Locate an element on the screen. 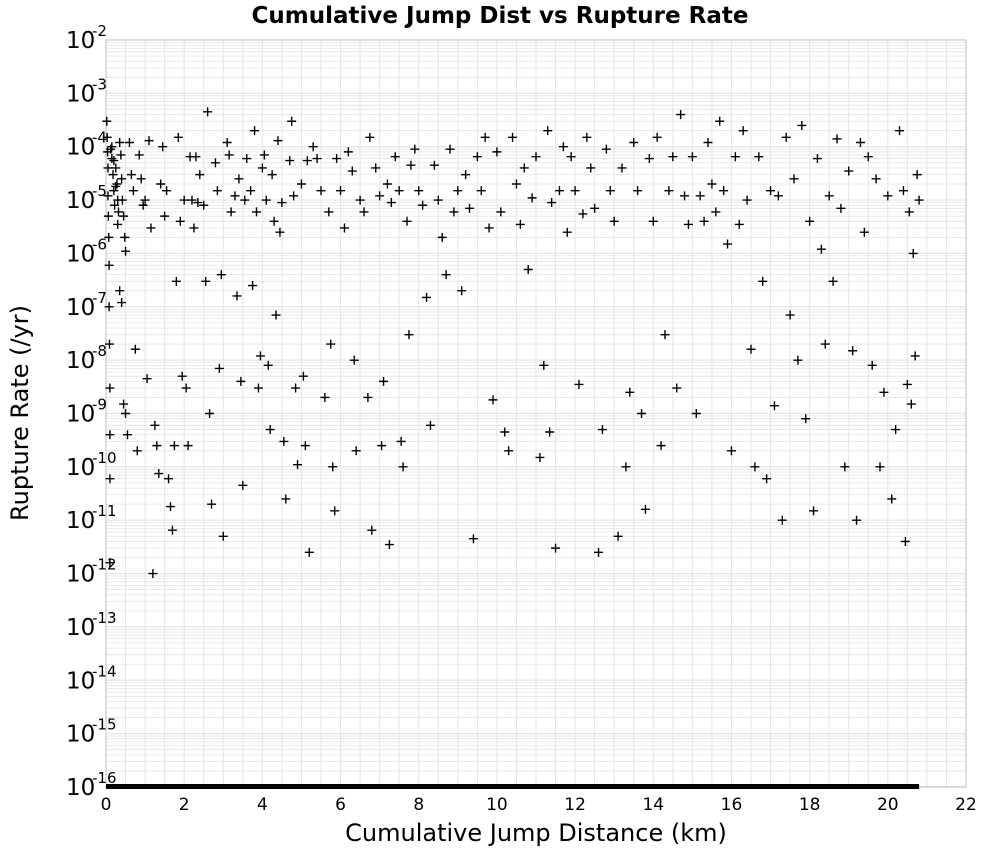 The image size is (1000, 850). x-tick-label: 12 is located at coordinates (575, 805).